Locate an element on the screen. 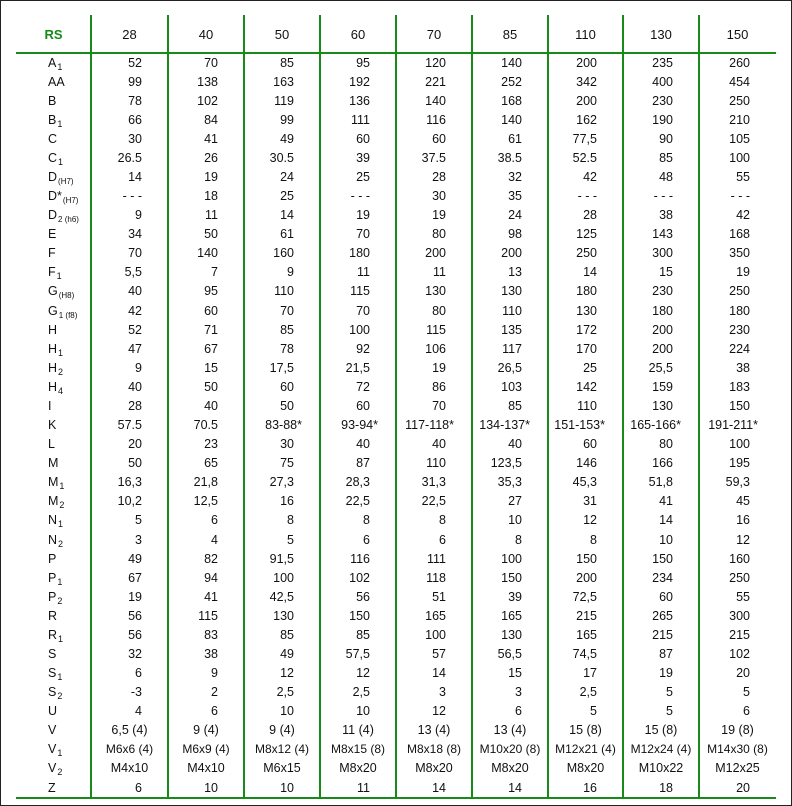  row-label-main: I is located at coordinates (50, 405).